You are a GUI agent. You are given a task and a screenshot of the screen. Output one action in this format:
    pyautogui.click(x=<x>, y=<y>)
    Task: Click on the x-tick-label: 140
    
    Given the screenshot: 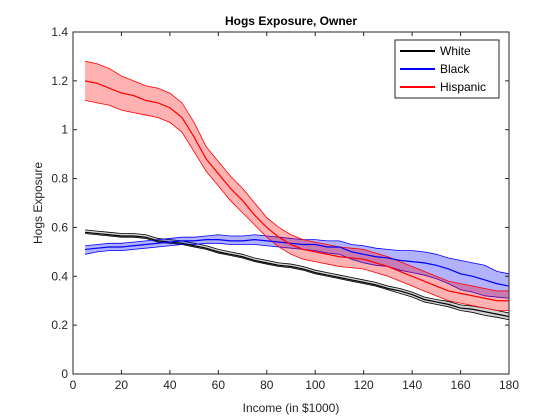 What is the action you would take?
    pyautogui.click(x=412, y=385)
    